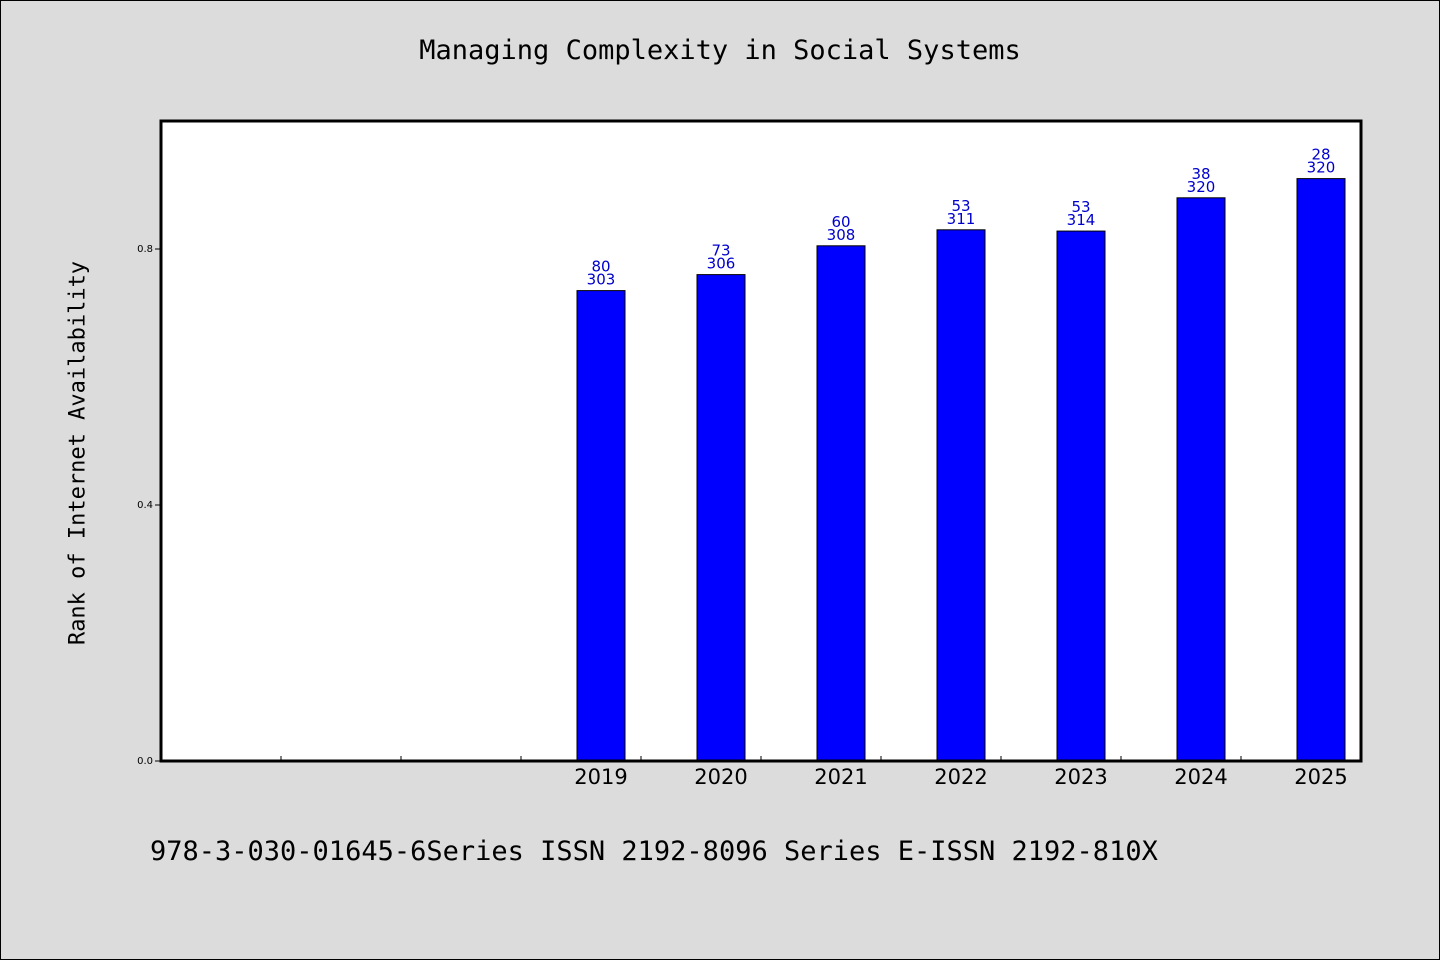  I want to click on bar-label-bottom: 306, so click(721, 264).